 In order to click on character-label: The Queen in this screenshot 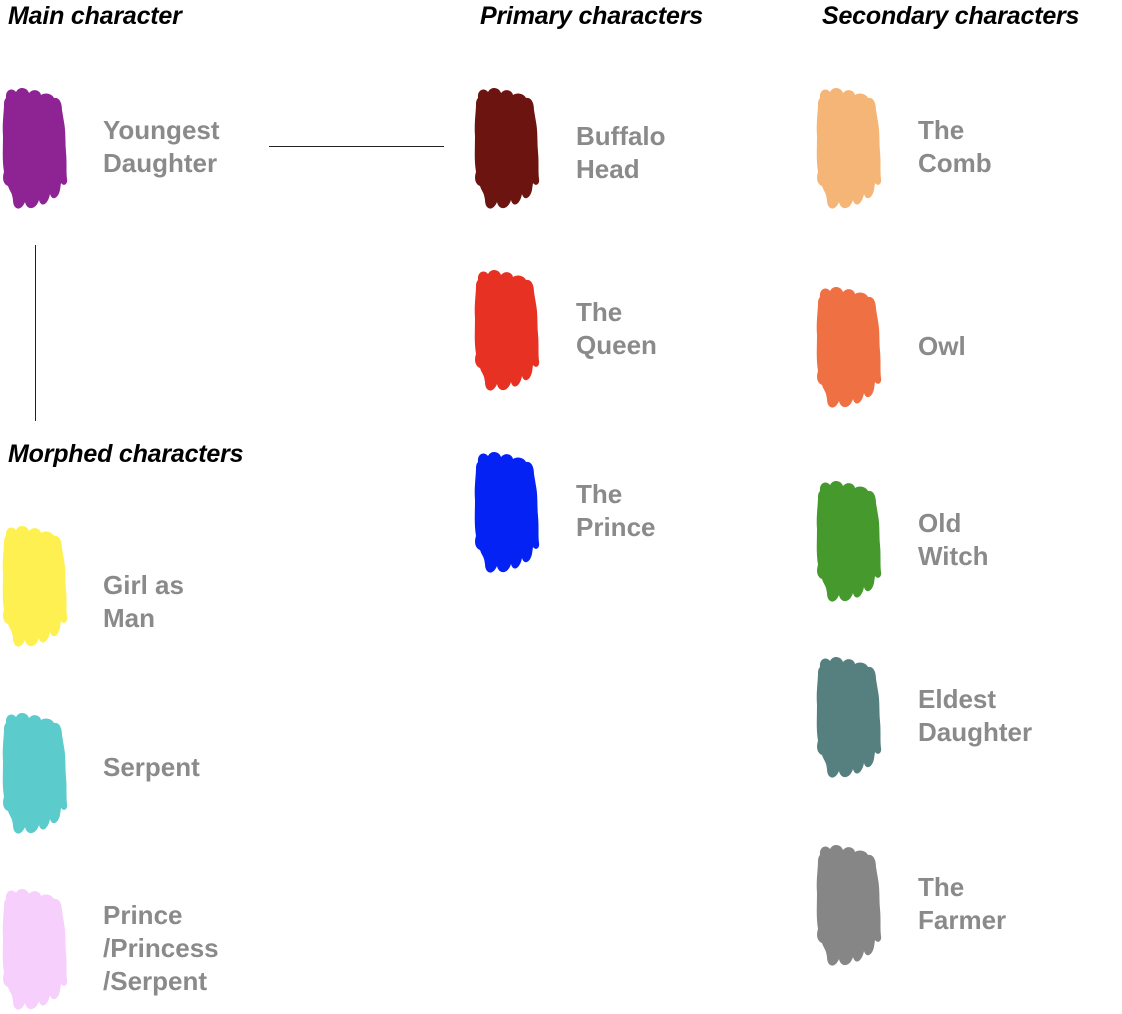, I will do `click(616, 328)`.